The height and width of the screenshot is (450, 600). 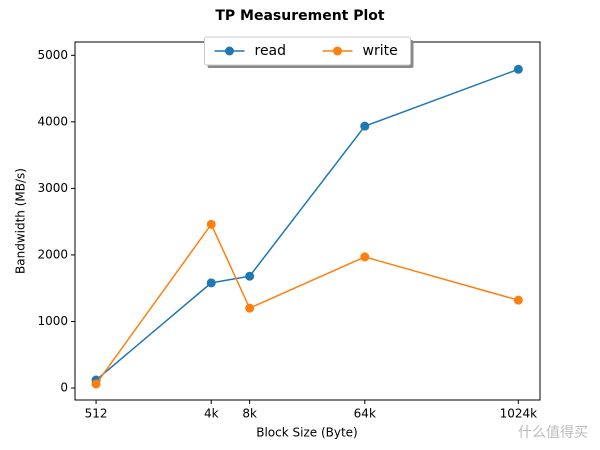 I want to click on y-tick-label: 5000, so click(x=52, y=55).